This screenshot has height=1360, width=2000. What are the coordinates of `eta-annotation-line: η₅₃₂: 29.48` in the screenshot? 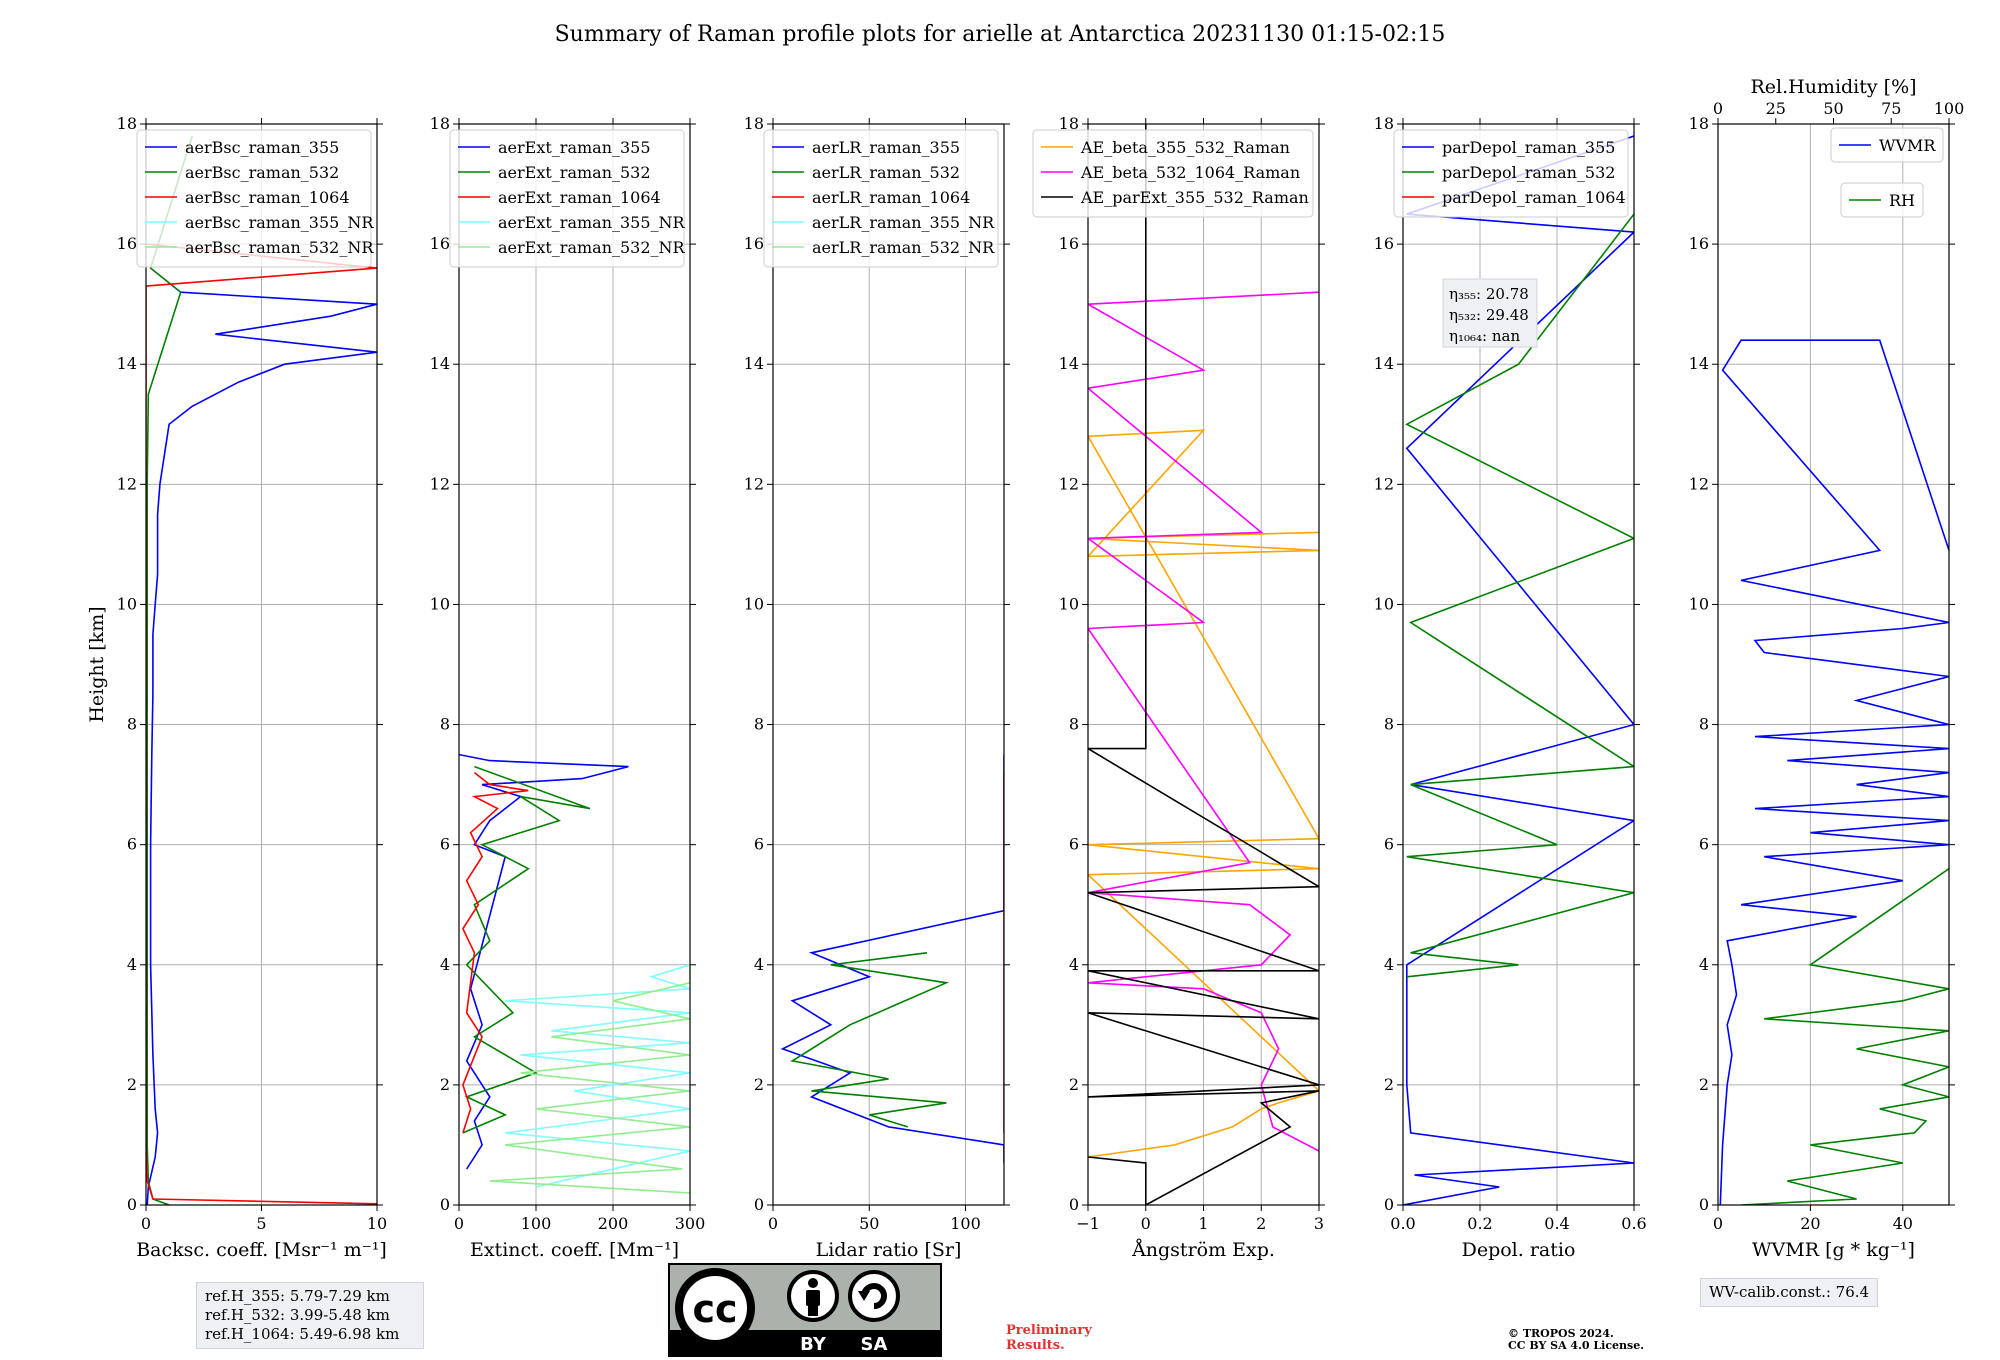 It's located at (1489, 315).